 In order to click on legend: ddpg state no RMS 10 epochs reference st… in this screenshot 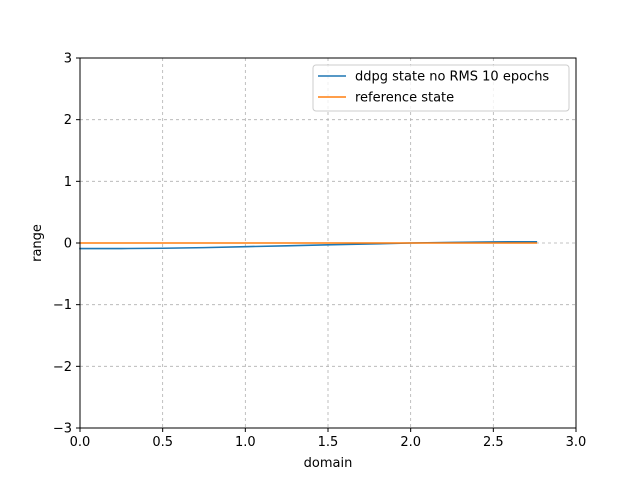, I will do `click(441, 88)`.